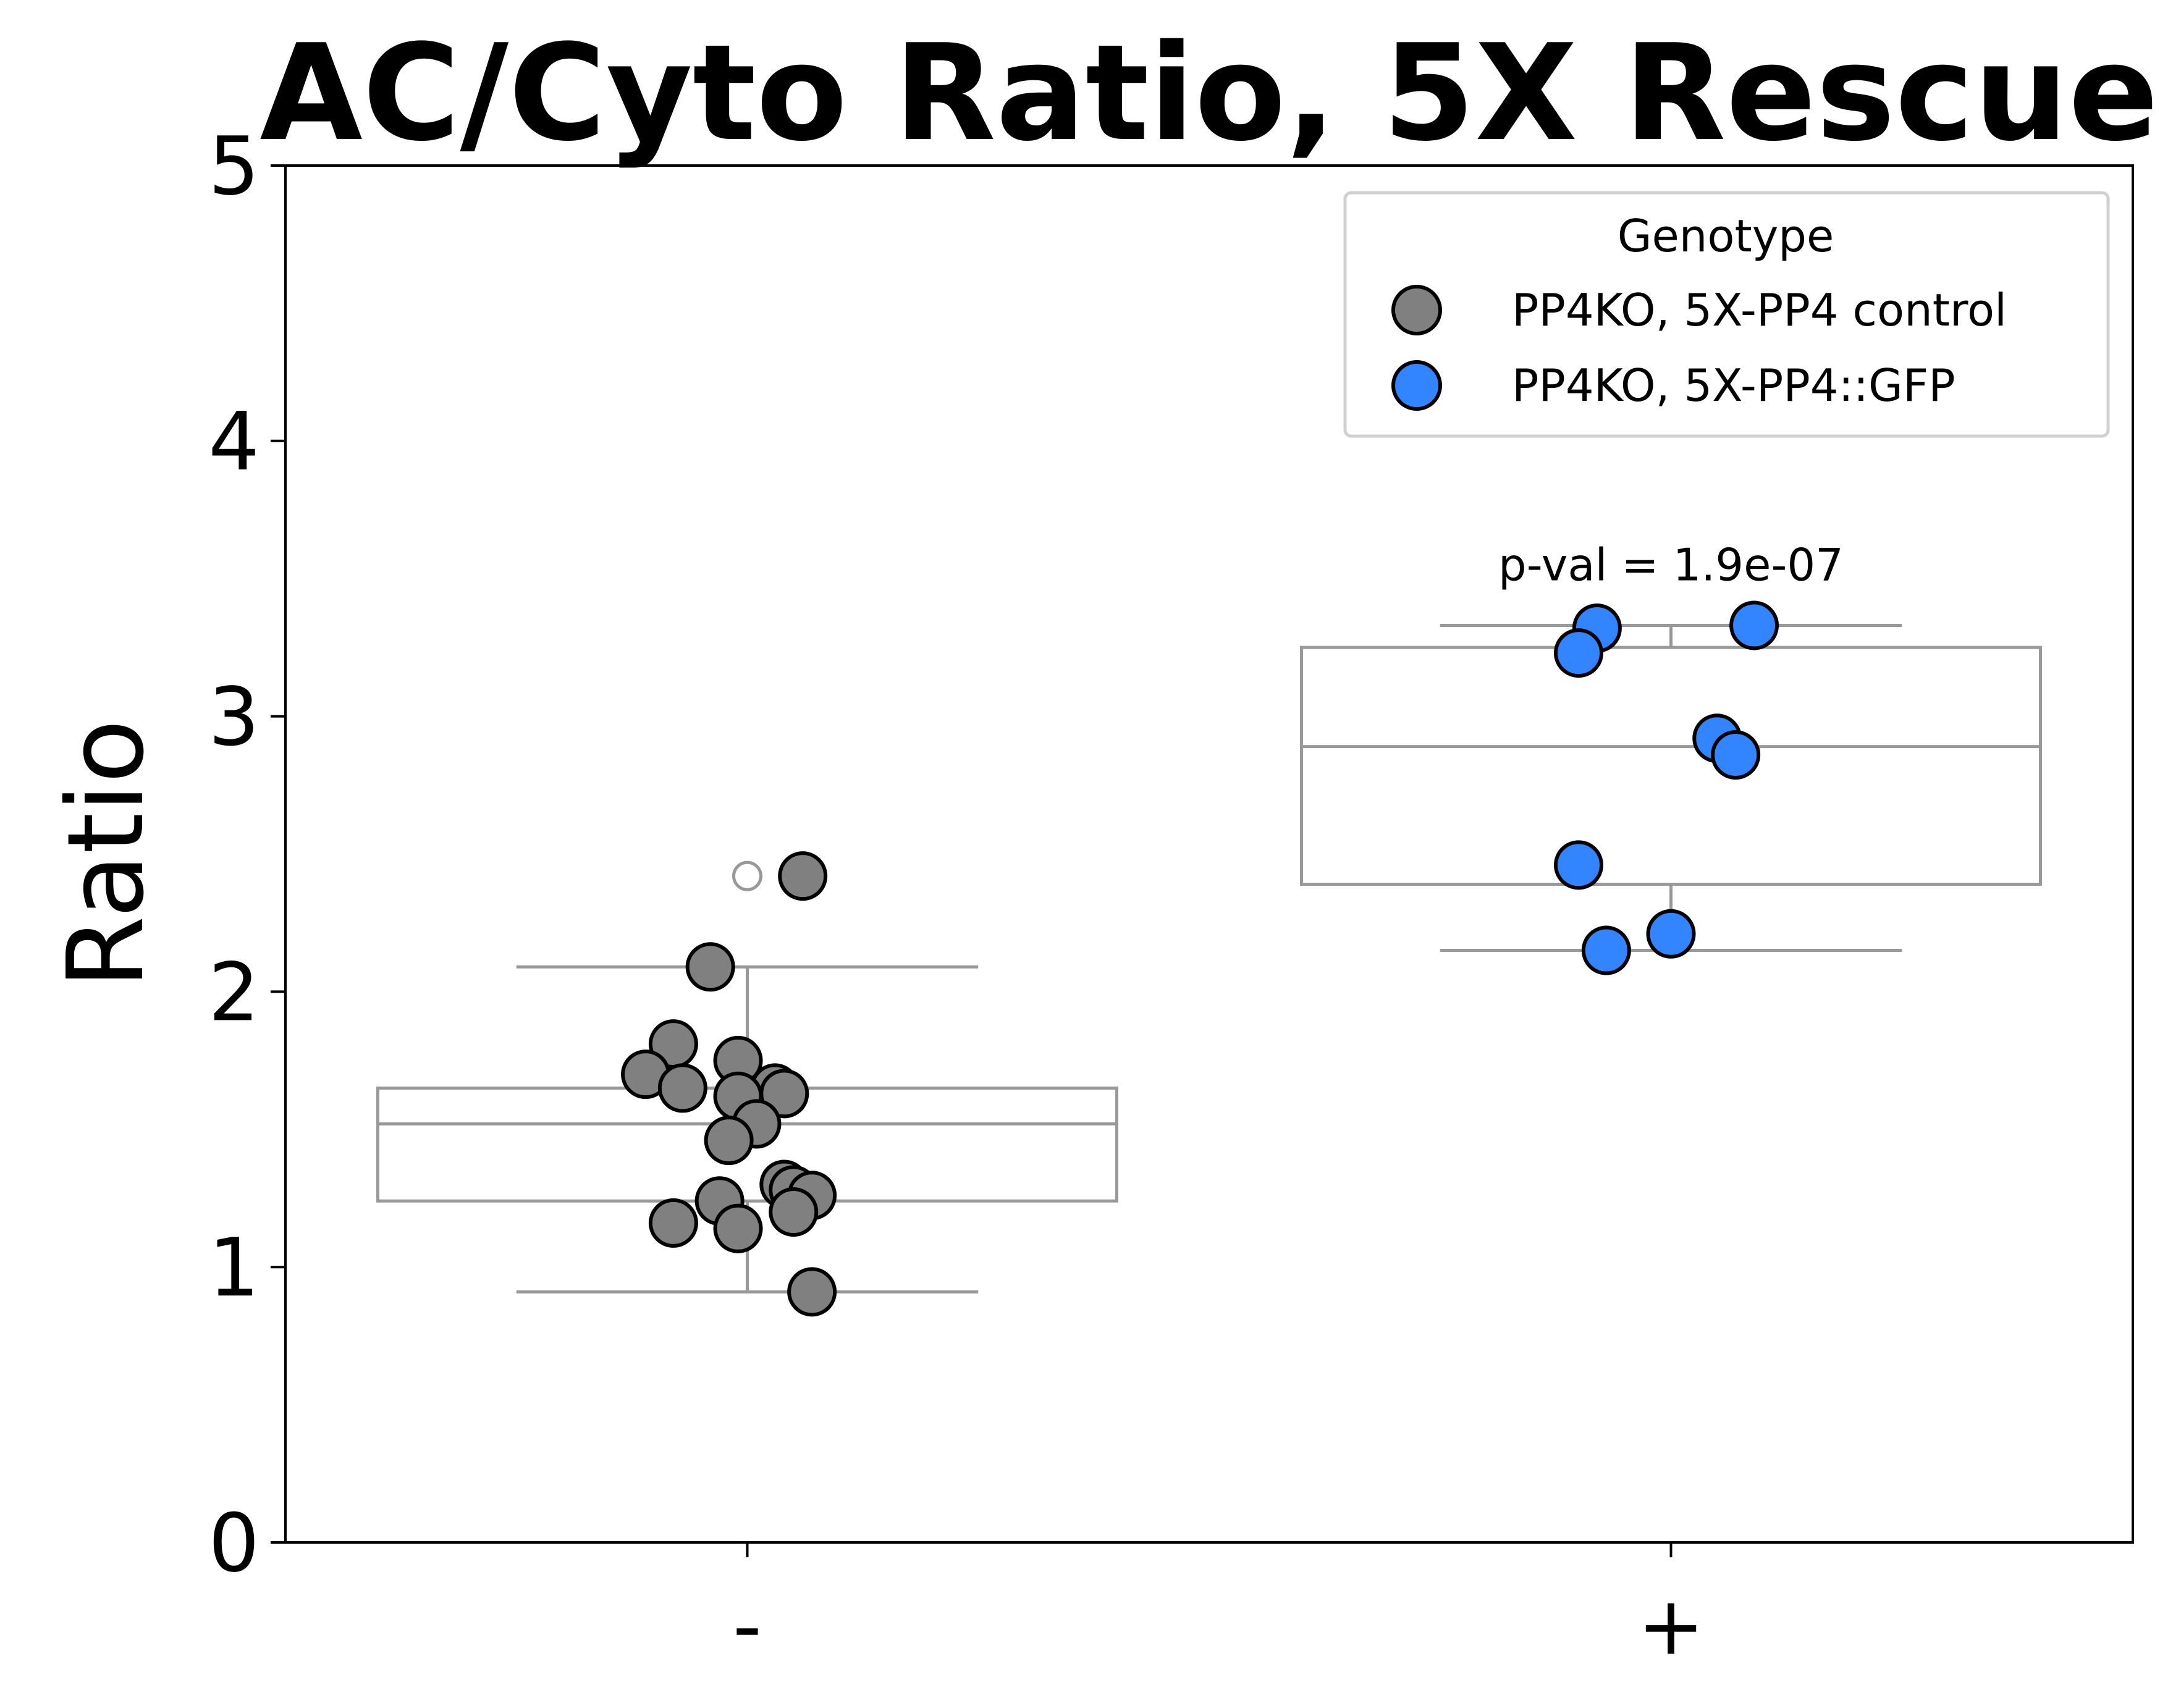  Describe the element at coordinates (233, 1268) in the screenshot. I see `y-tick-label: 1` at that location.